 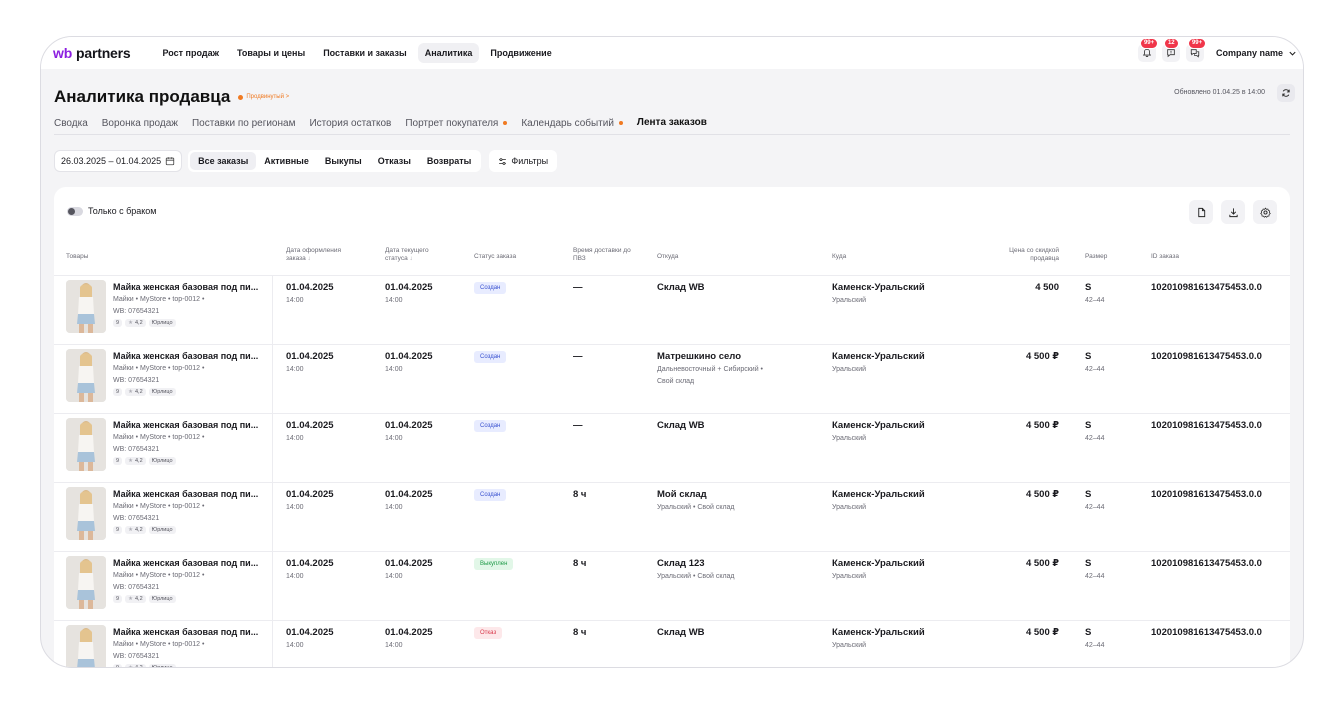 I want to click on col-header-products: Товары, so click(x=77, y=256).